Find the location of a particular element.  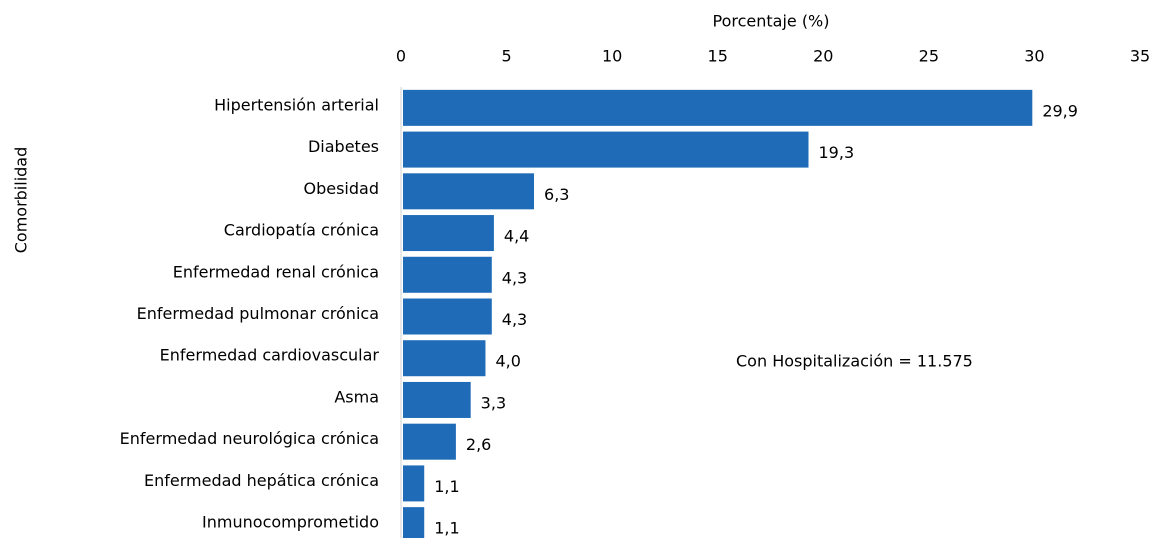

y-axis-label: Comorbilidad is located at coordinates (21, 200).